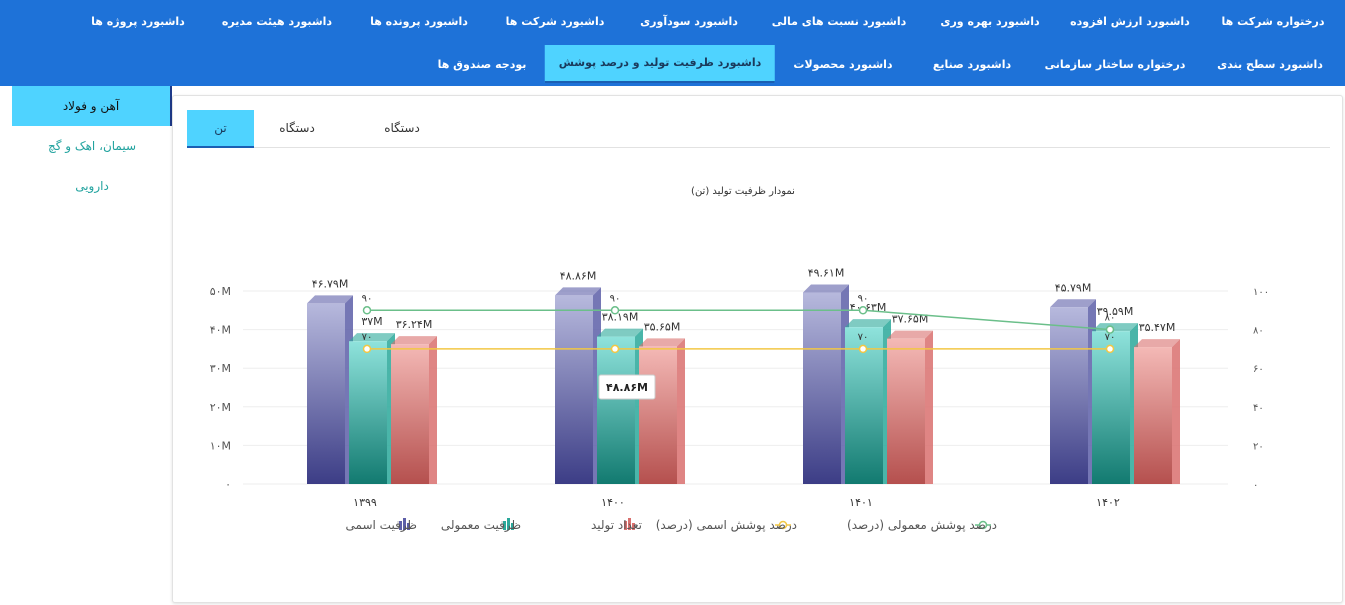 Image resolution: width=1345 pixels, height=605 pixels. What do you see at coordinates (616, 525) in the screenshot?
I see `legend-label-2: تعداد تولید` at bounding box center [616, 525].